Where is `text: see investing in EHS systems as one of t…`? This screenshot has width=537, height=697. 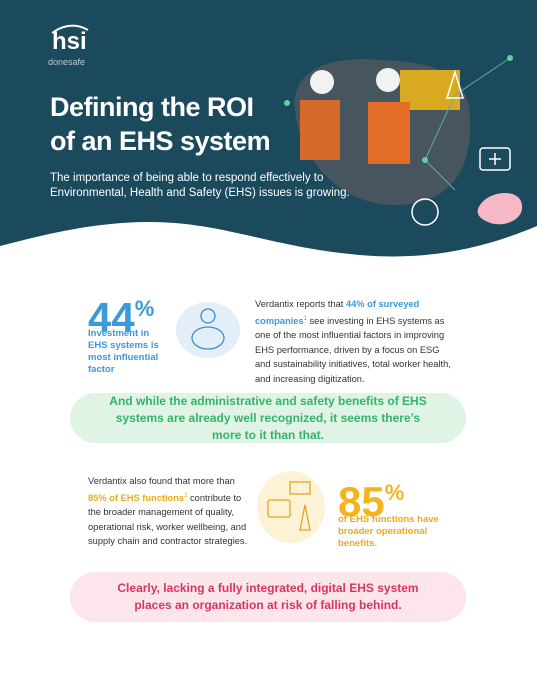
text: see investing in EHS systems as one of t… is located at coordinates (353, 349).